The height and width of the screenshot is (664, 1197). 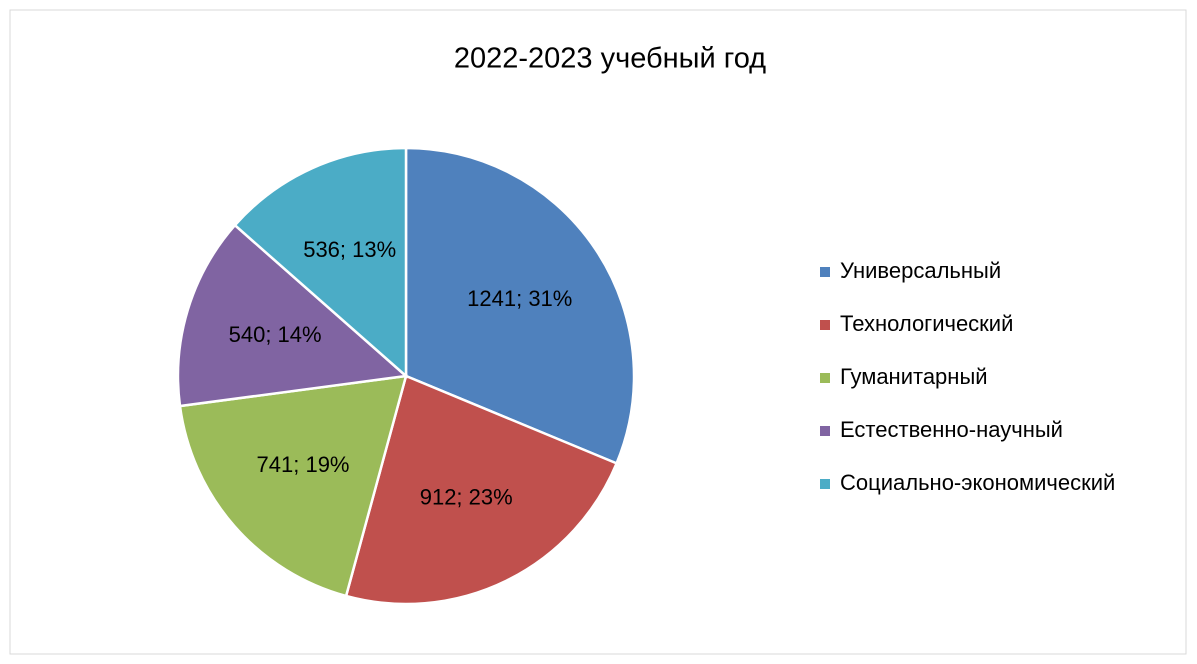 What do you see at coordinates (275, 334) in the screenshot?
I see `data-label: 540; 14%` at bounding box center [275, 334].